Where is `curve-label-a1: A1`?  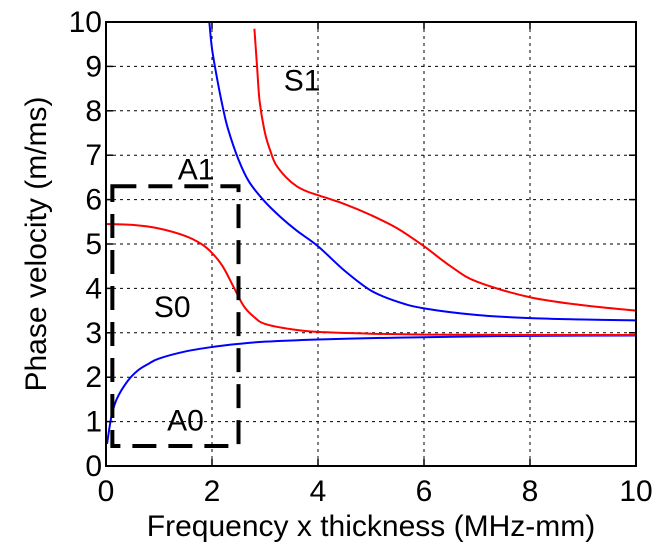
curve-label-a1: A1 is located at coordinates (196, 170).